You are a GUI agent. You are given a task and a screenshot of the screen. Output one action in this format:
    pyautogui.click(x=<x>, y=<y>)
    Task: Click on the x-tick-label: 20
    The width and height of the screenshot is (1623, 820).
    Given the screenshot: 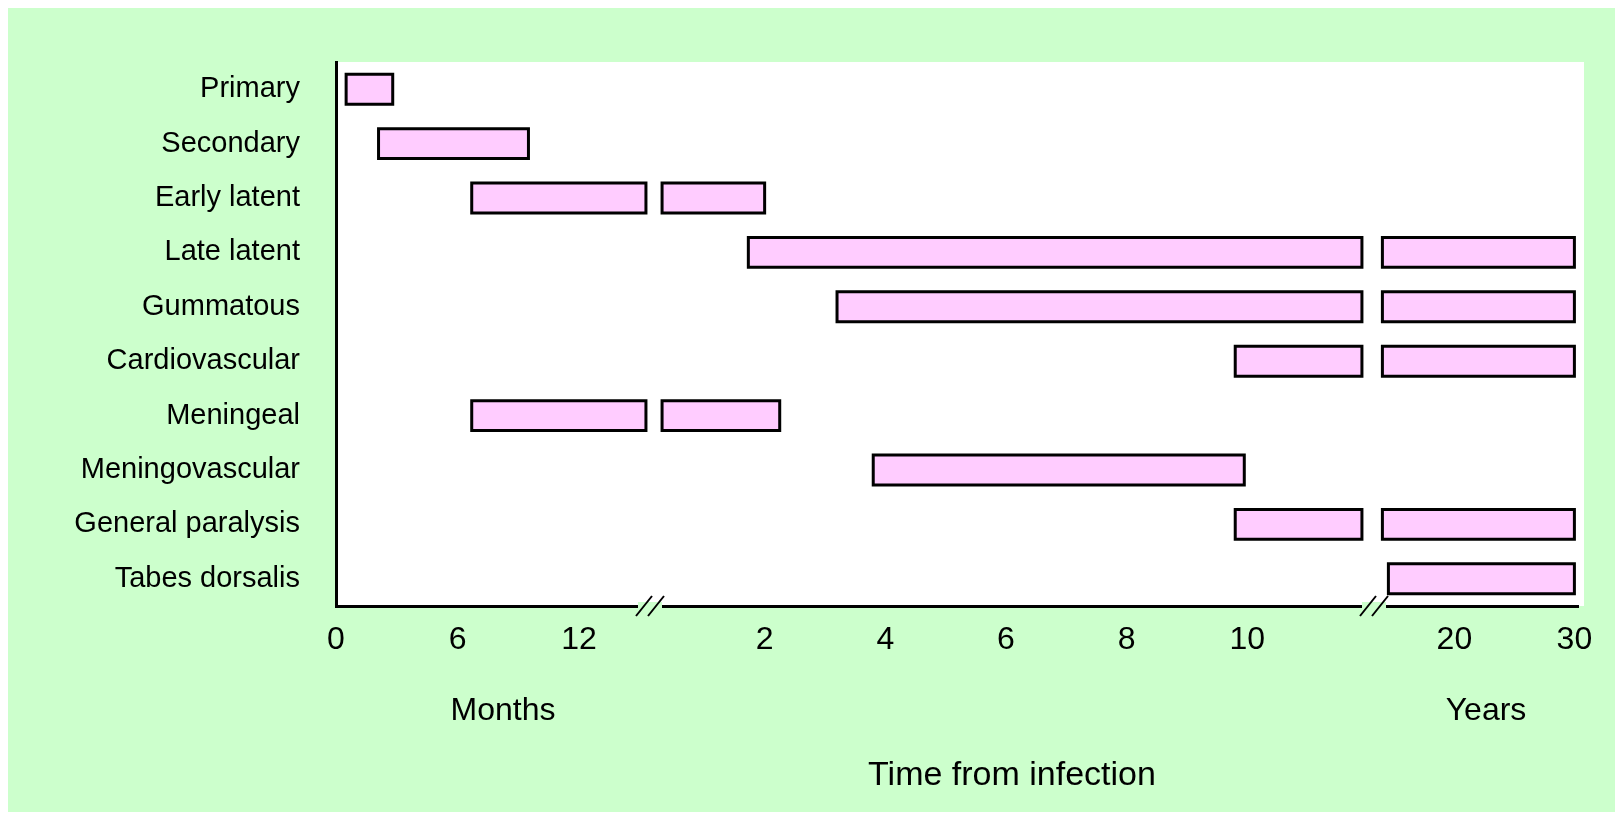 What is the action you would take?
    pyautogui.click(x=1454, y=638)
    